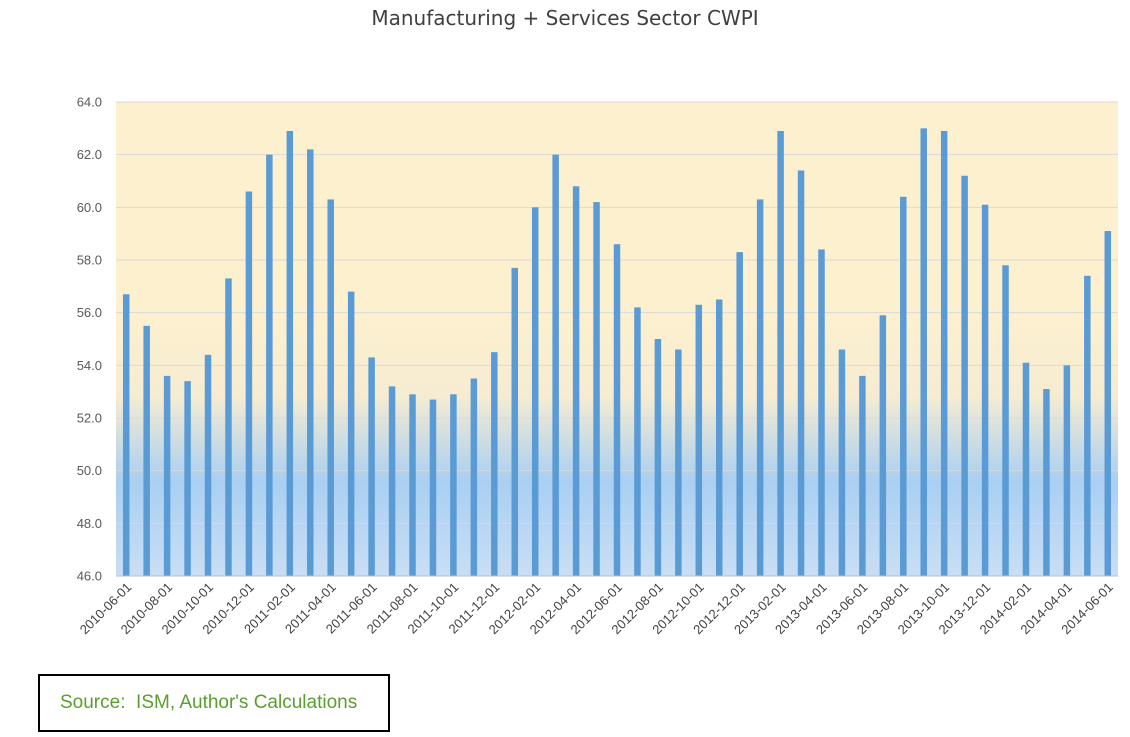 This screenshot has height=737, width=1130. I want to click on y-tick-label: 48.0, so click(89, 523).